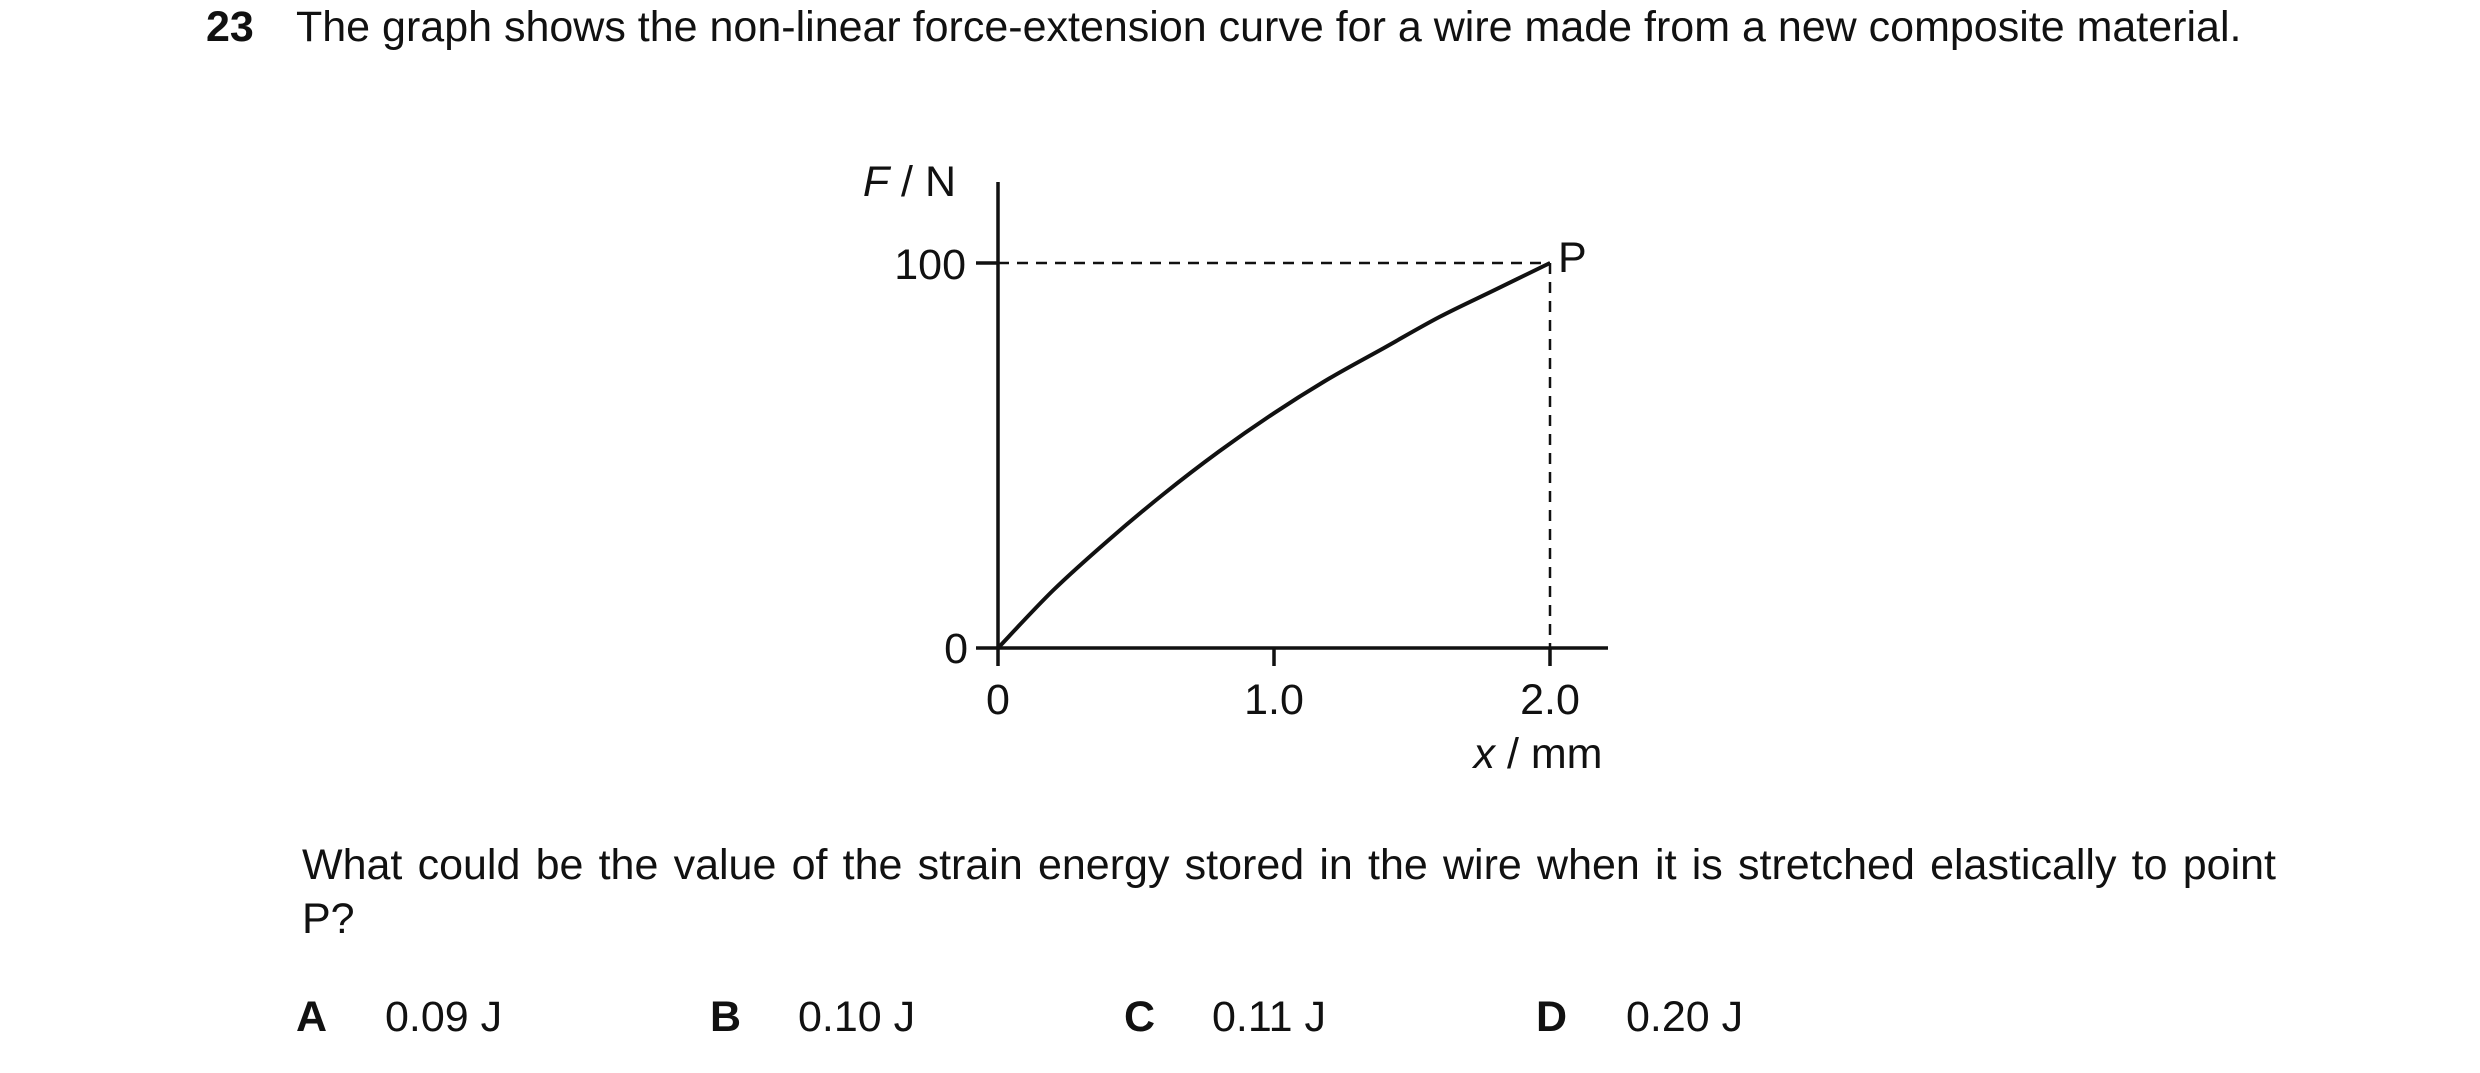  Describe the element at coordinates (1567, 754) in the screenshot. I see `x-axis-unit: mm` at that location.